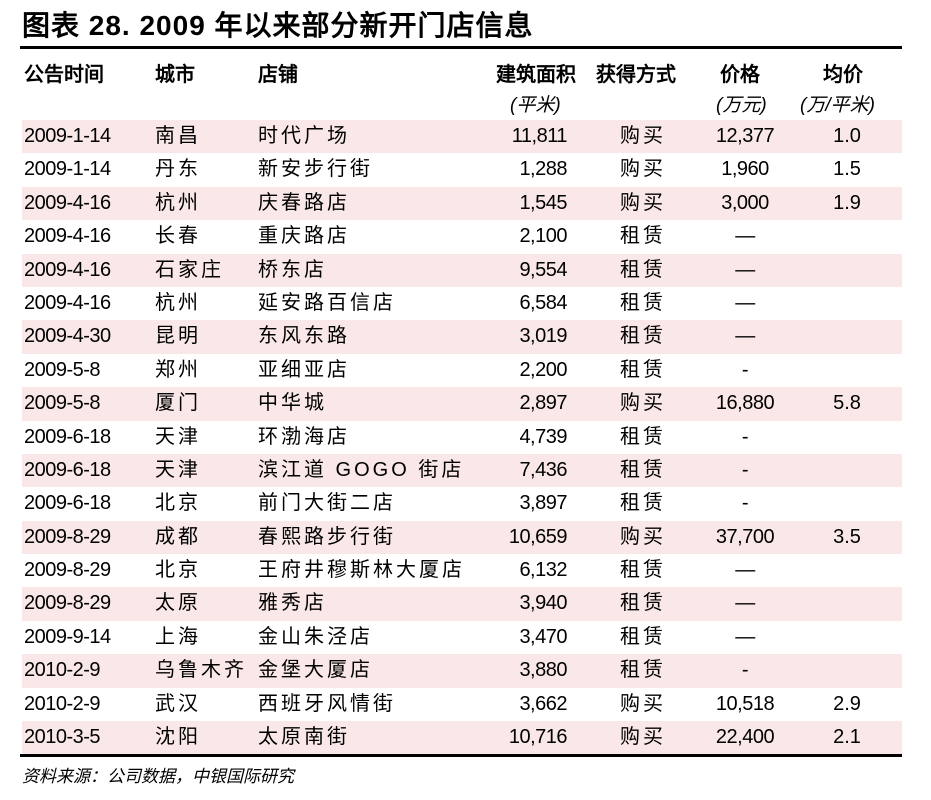  Describe the element at coordinates (64, 75) in the screenshot. I see `header-date: 公告时间` at that location.